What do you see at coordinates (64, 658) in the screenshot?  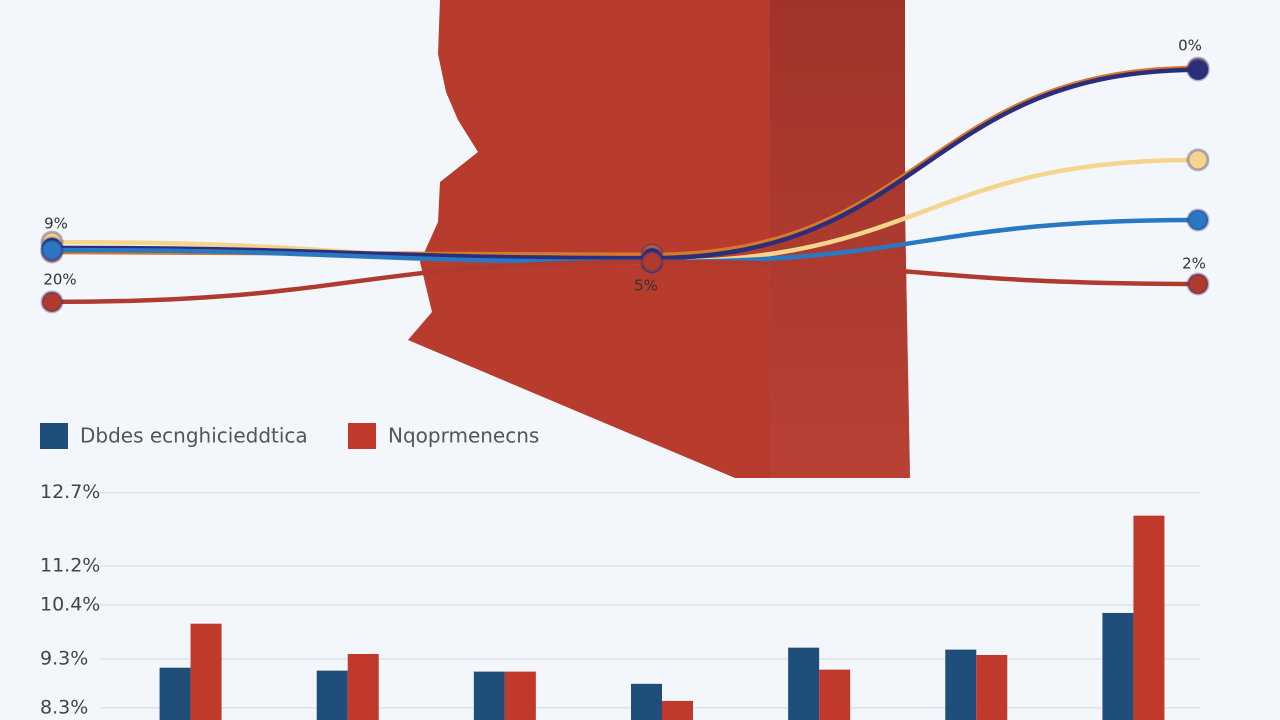 I see `y-tick-label: 9.3%` at bounding box center [64, 658].